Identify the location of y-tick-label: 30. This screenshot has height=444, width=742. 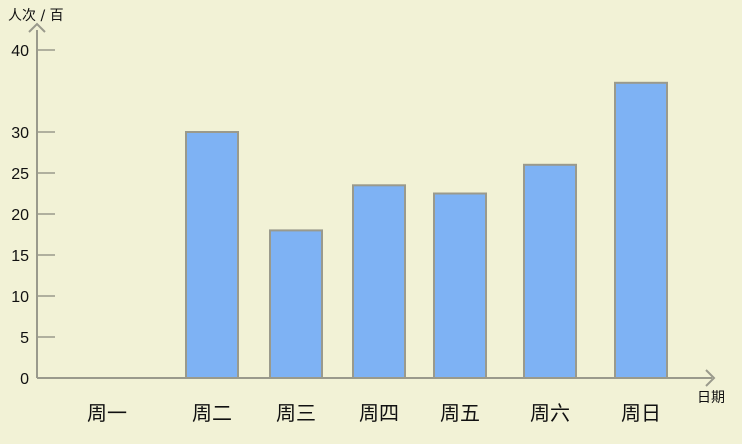
(20, 133).